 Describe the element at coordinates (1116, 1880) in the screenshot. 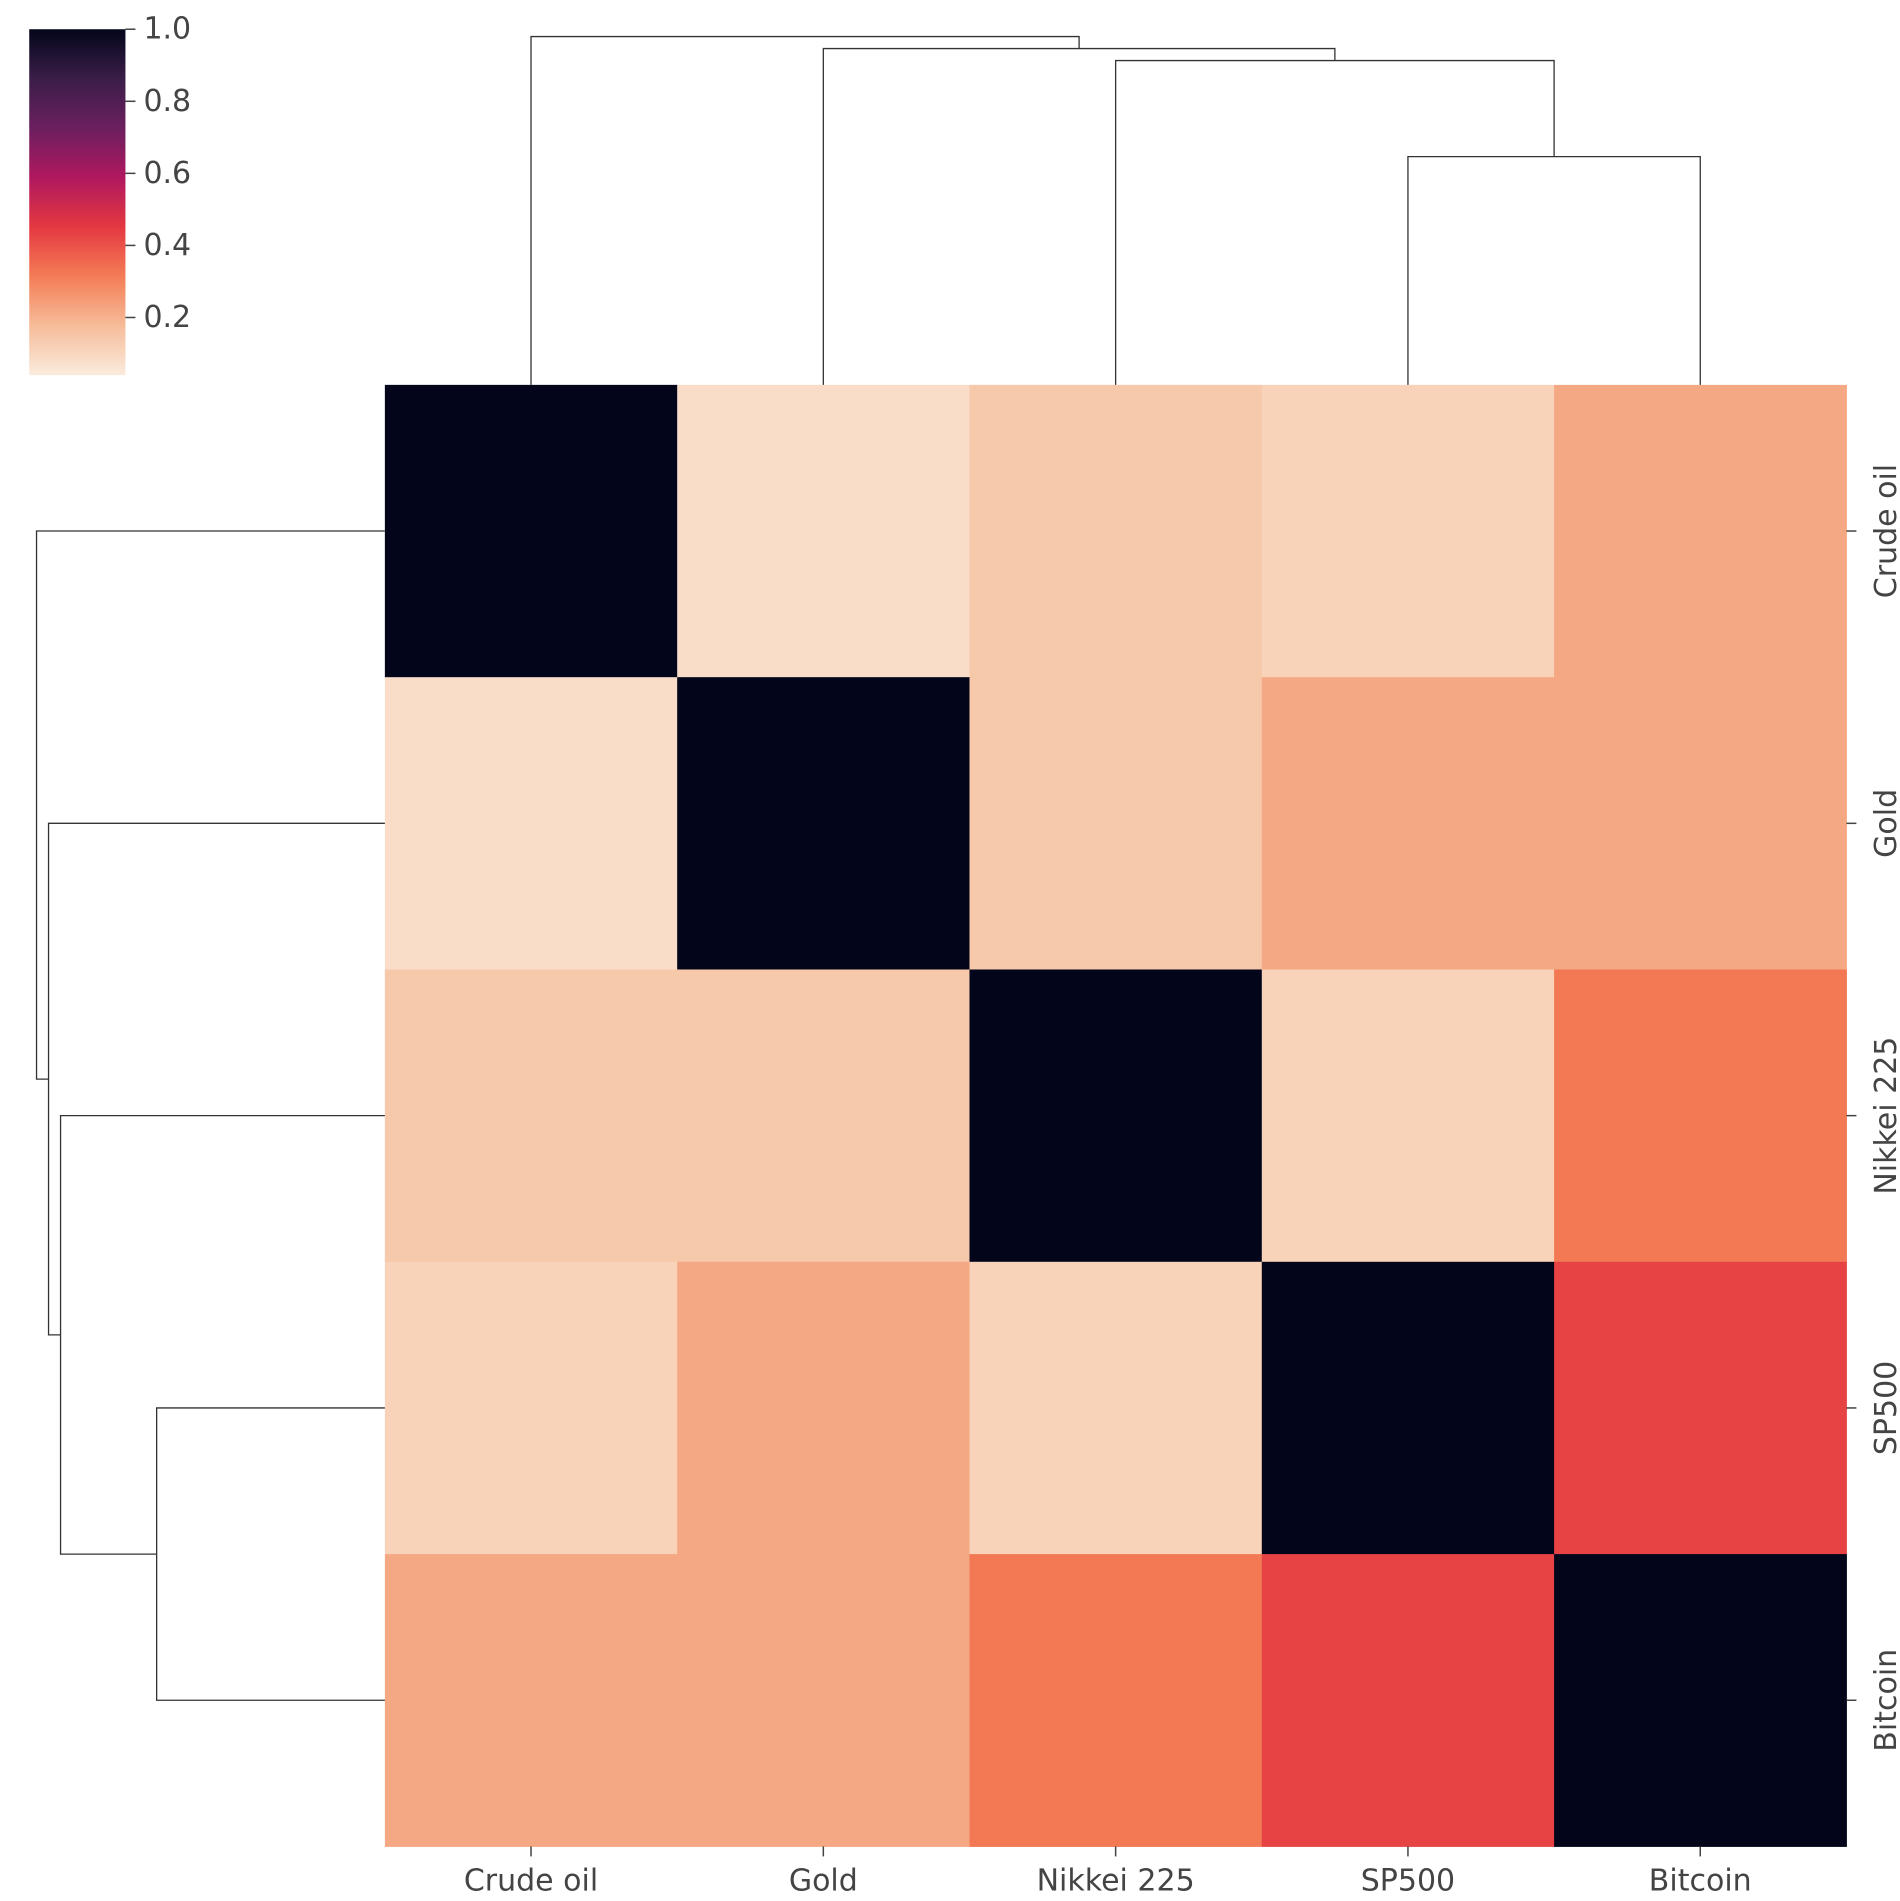

I see `x-tick-label: Nikkei 225` at that location.